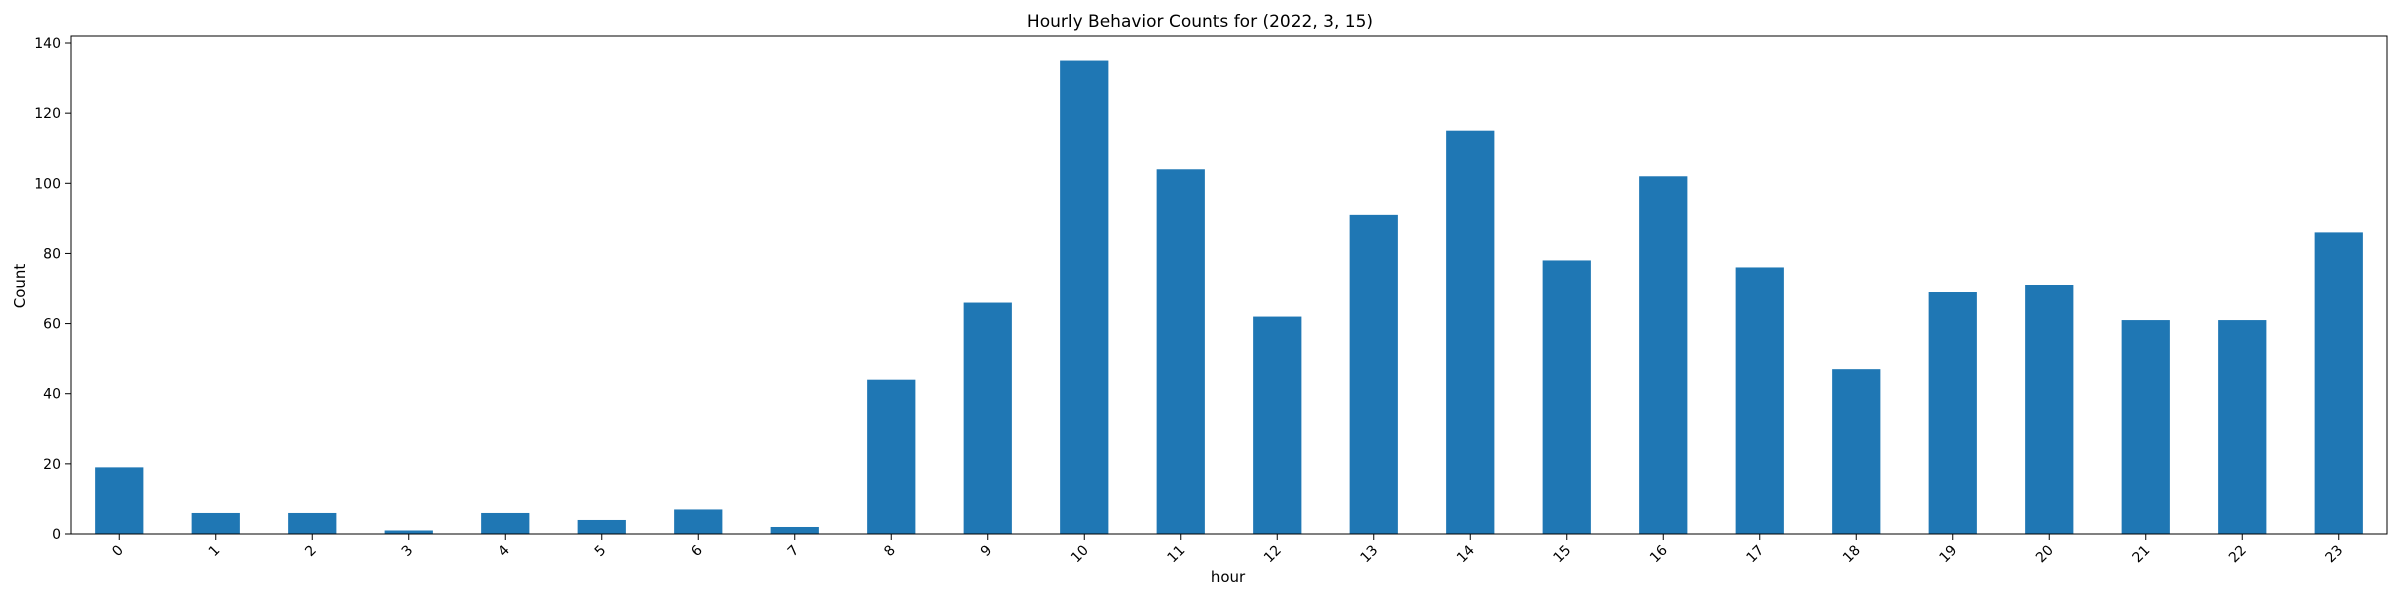  What do you see at coordinates (52, 465) in the screenshot?
I see `y-tick-label-20: 20` at bounding box center [52, 465].